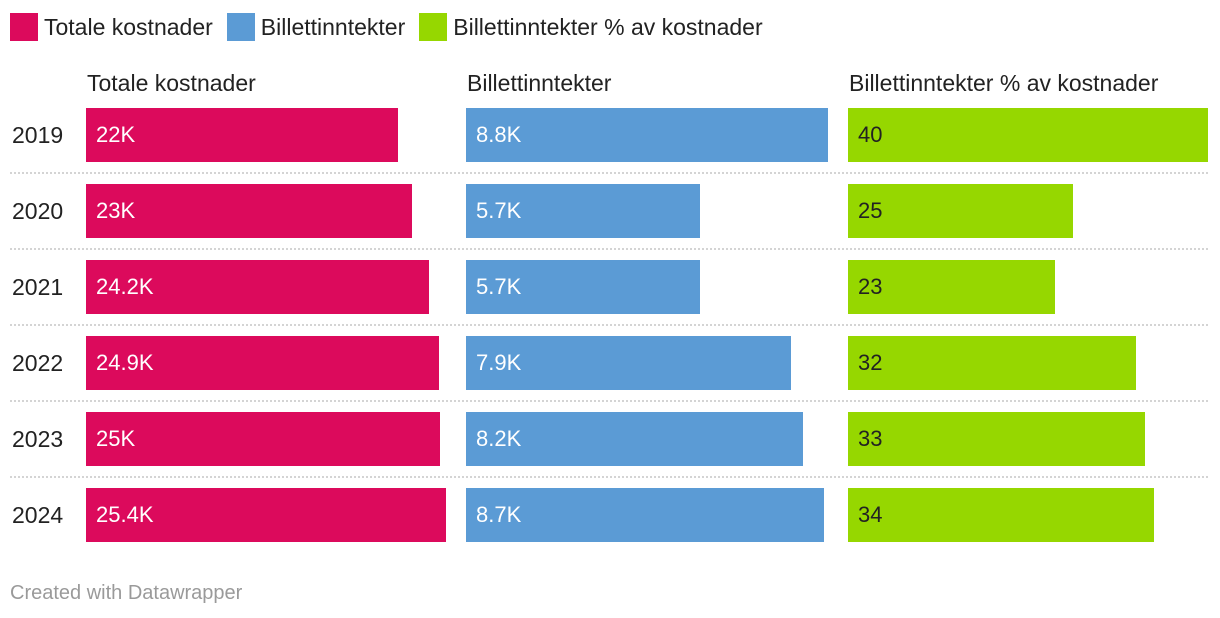  Describe the element at coordinates (499, 514) in the screenshot. I see `bar-value-label: 8.7K` at that location.